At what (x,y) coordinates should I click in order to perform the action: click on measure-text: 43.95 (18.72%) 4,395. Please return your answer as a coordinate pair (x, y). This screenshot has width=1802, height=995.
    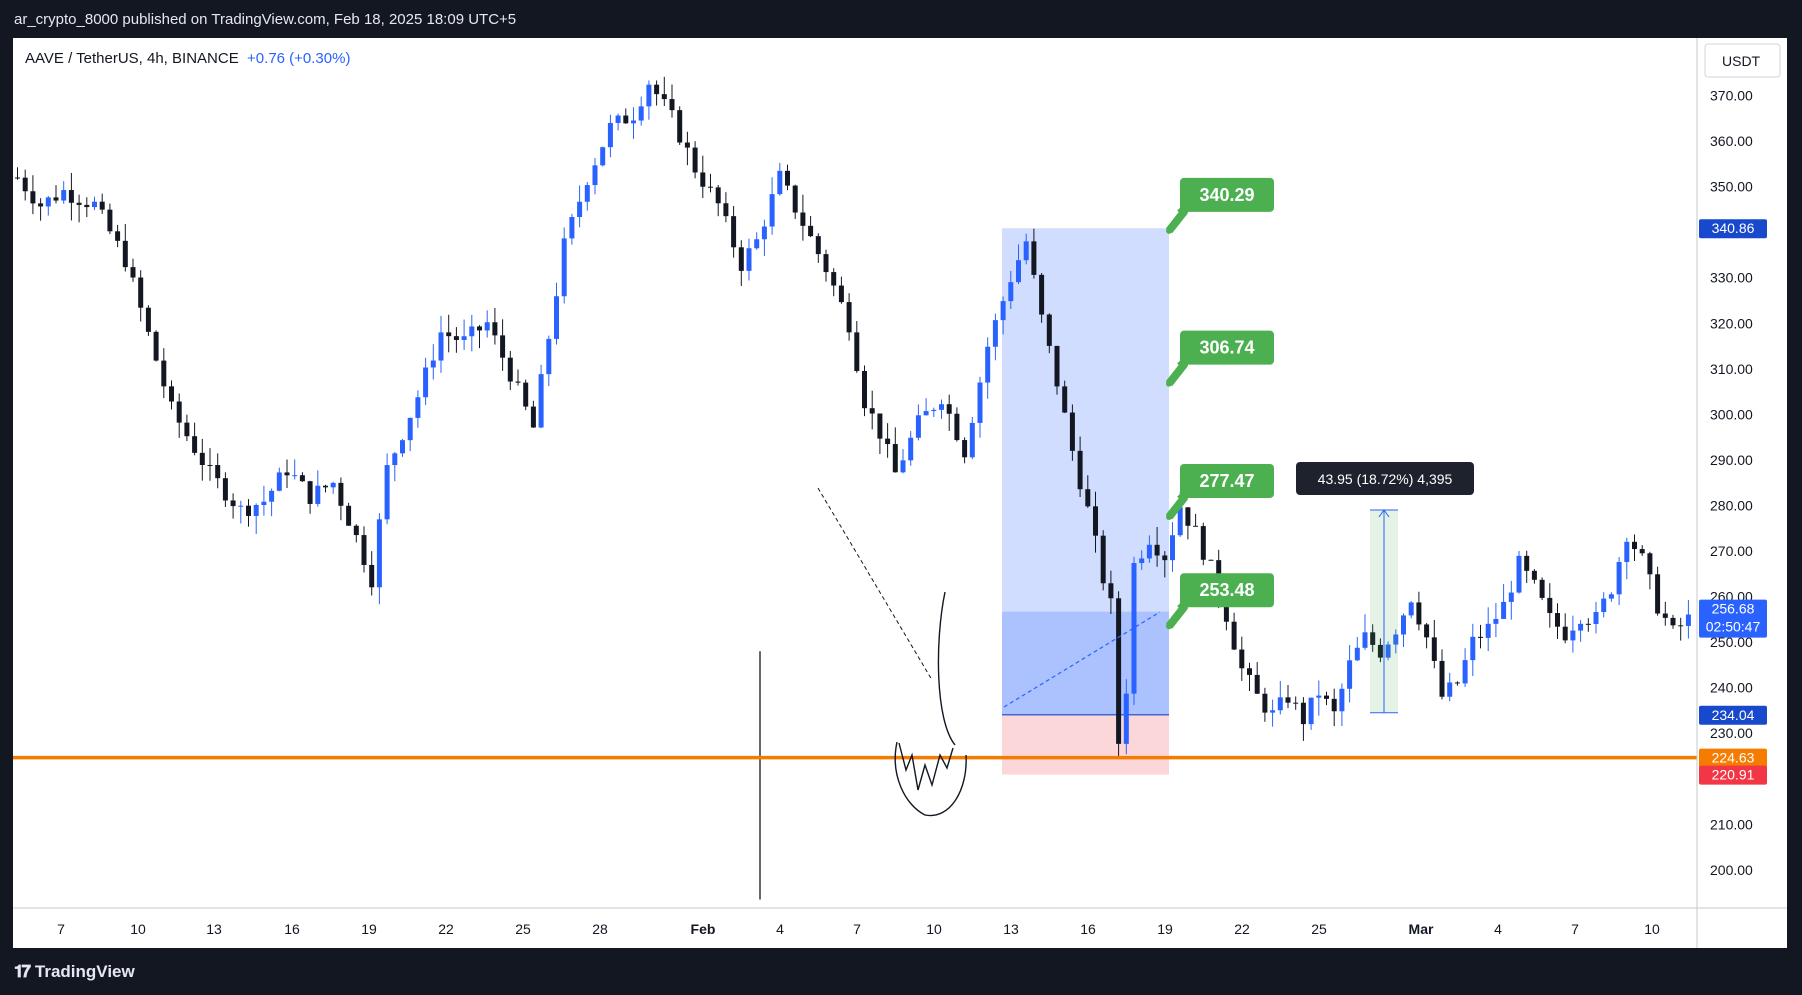
    Looking at the image, I should click on (1385, 479).